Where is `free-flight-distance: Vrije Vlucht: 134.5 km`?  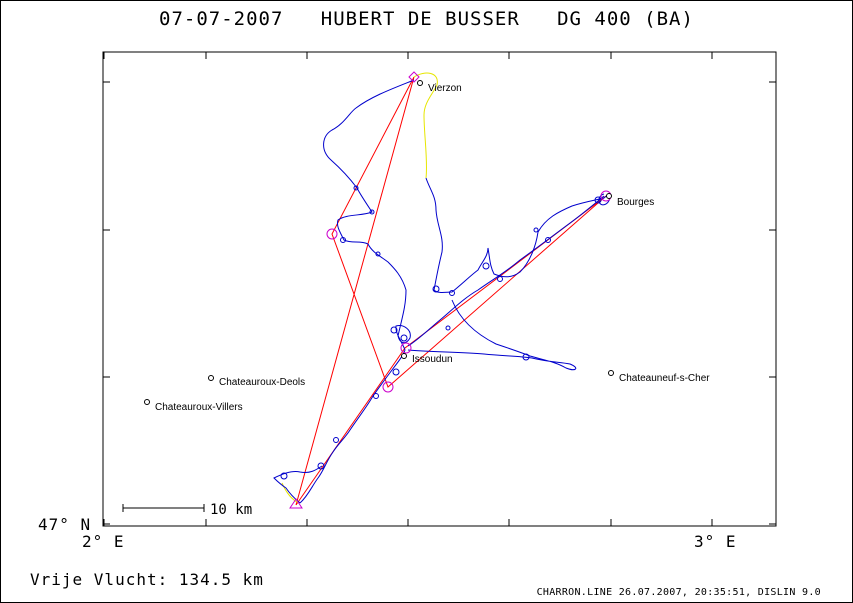 free-flight-distance: Vrije Vlucht: 134.5 km is located at coordinates (147, 579).